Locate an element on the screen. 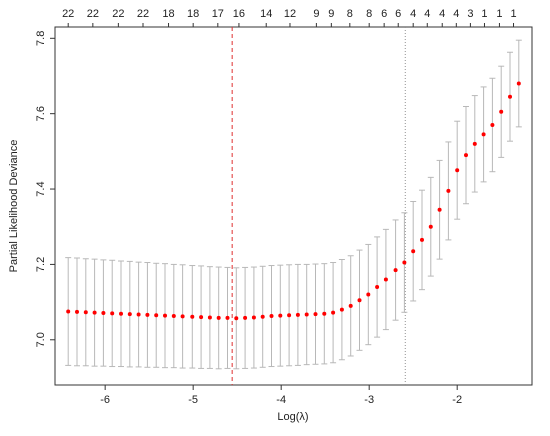 The height and width of the screenshot is (436, 550). top-tick-label: 17 is located at coordinates (218, 14).